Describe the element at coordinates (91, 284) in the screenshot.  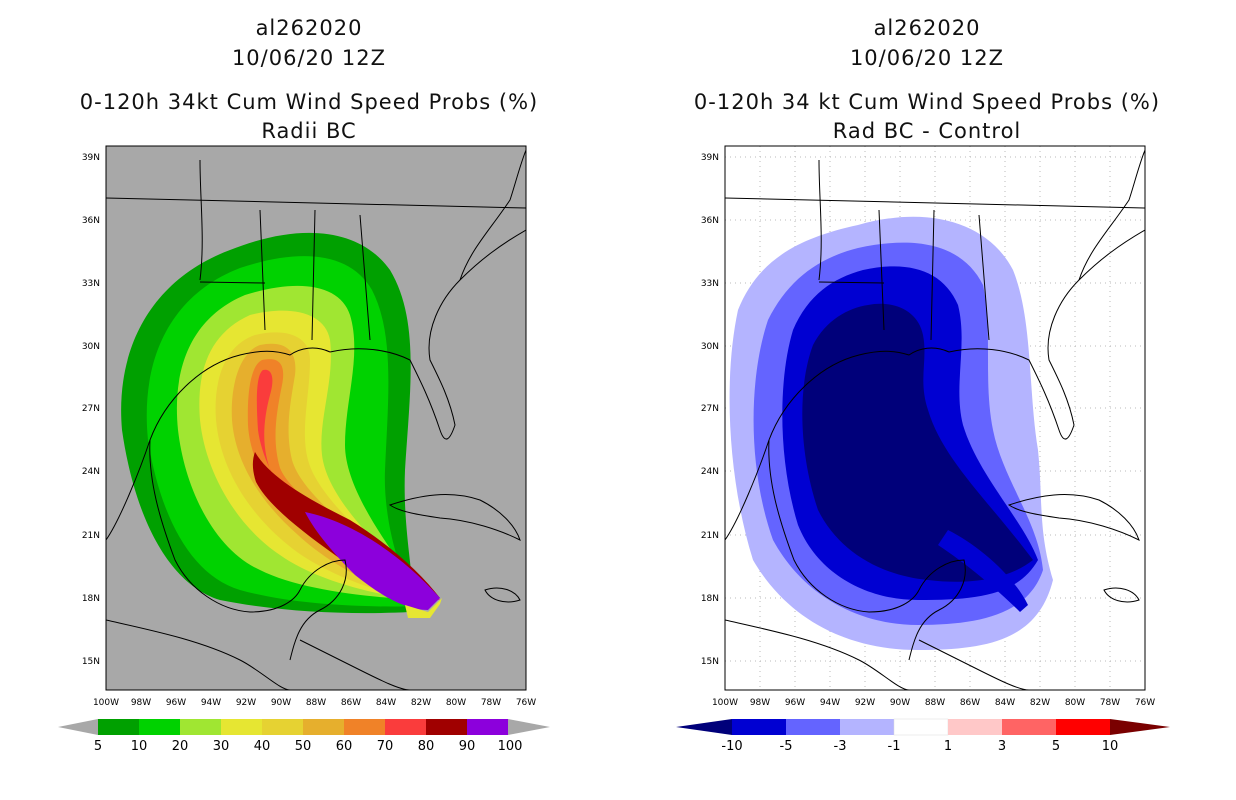
I see `left-lat-label: 33N` at that location.